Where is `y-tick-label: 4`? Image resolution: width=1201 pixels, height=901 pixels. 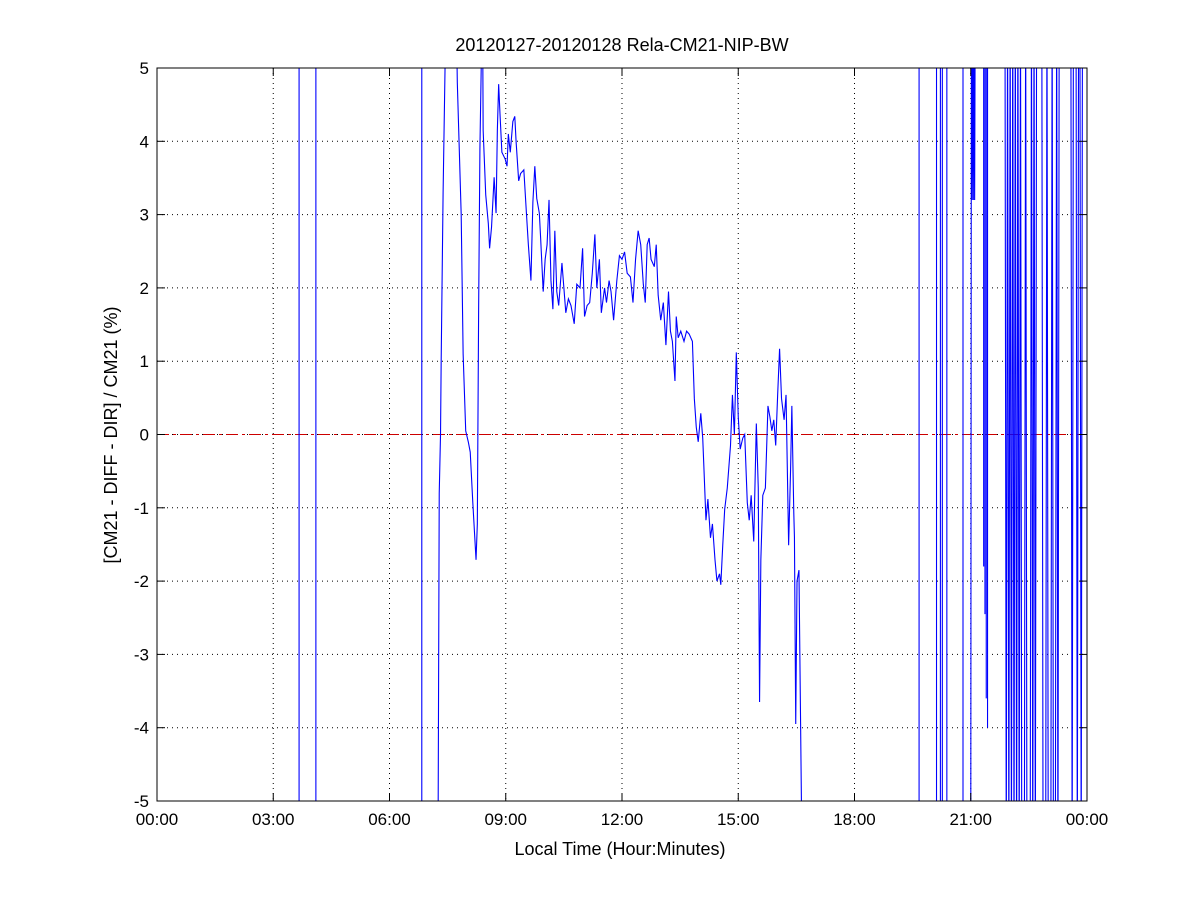 y-tick-label: 4 is located at coordinates (144, 141).